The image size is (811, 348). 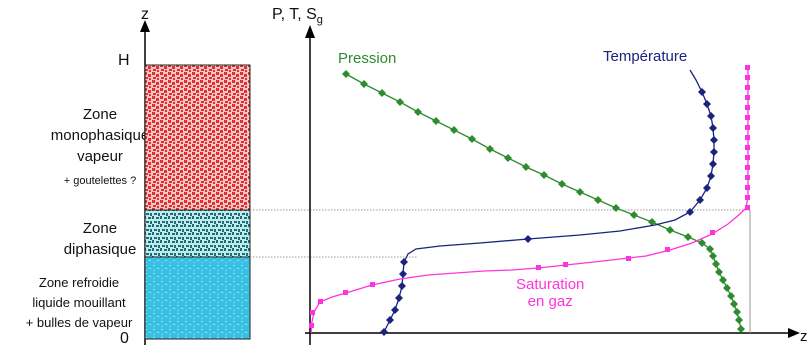 What do you see at coordinates (367, 58) in the screenshot?
I see `pressure-label: Pression` at bounding box center [367, 58].